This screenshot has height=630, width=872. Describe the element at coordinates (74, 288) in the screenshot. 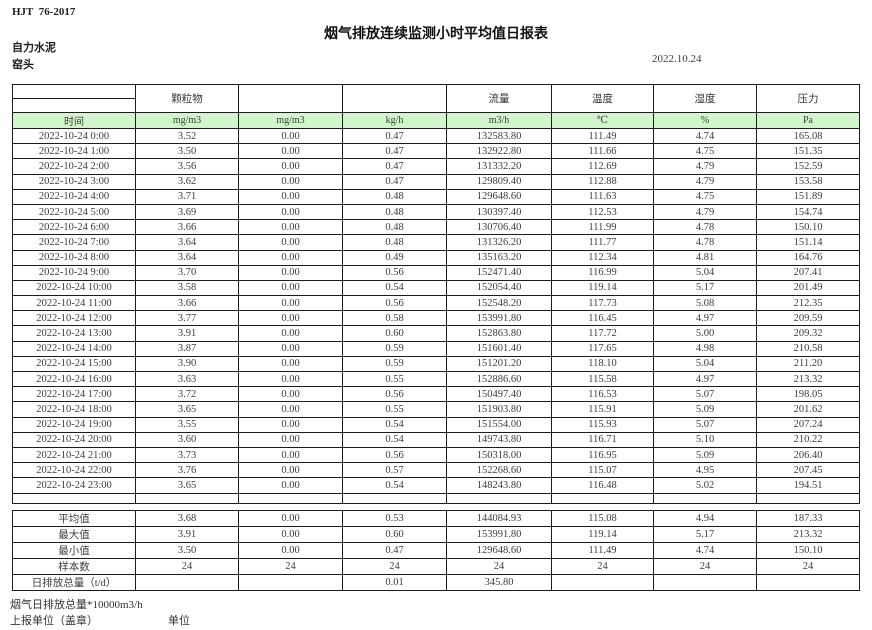

I see `time-cell: 2022-10-24 10:00` at that location.